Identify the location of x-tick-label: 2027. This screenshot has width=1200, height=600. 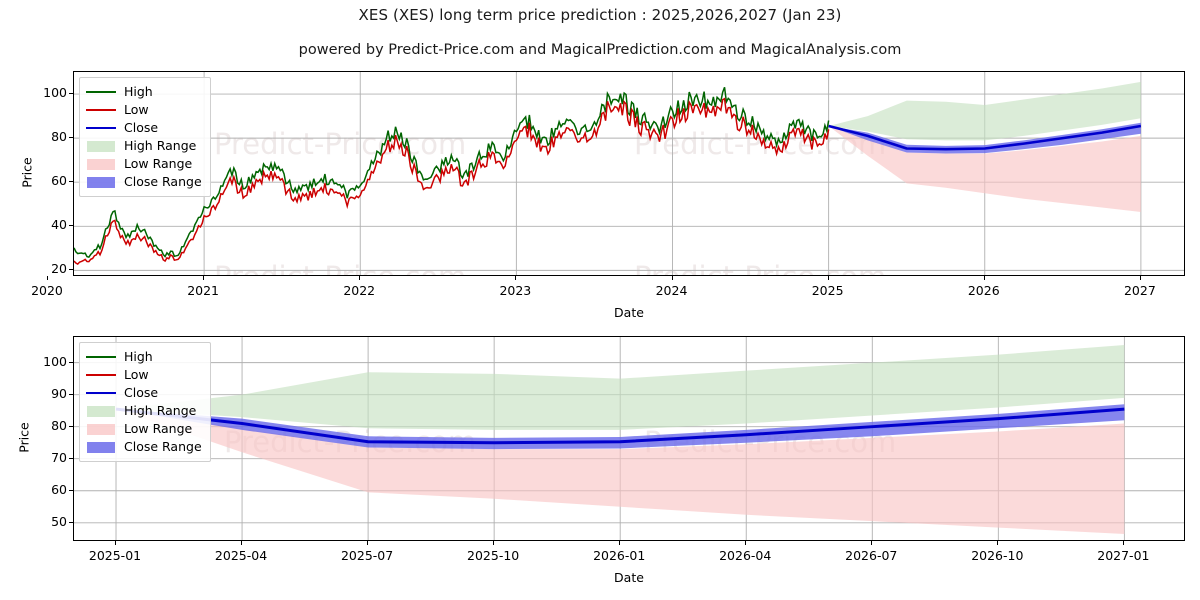
(1139, 290).